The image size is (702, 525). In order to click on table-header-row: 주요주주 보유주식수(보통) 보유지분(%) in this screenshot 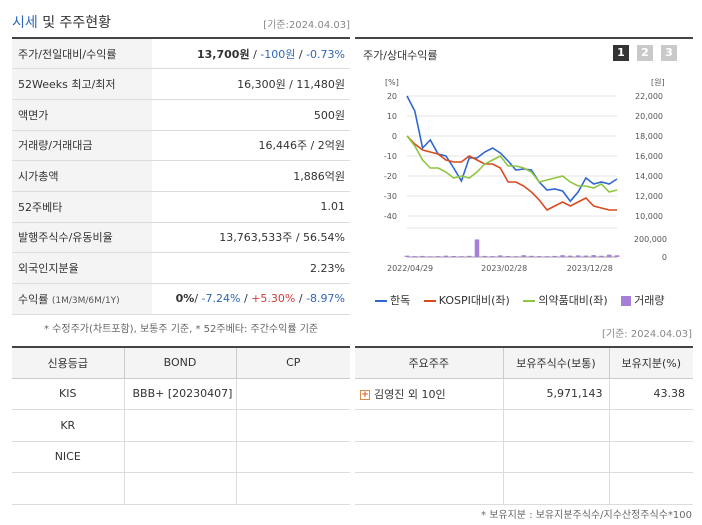, I will do `click(524, 363)`.